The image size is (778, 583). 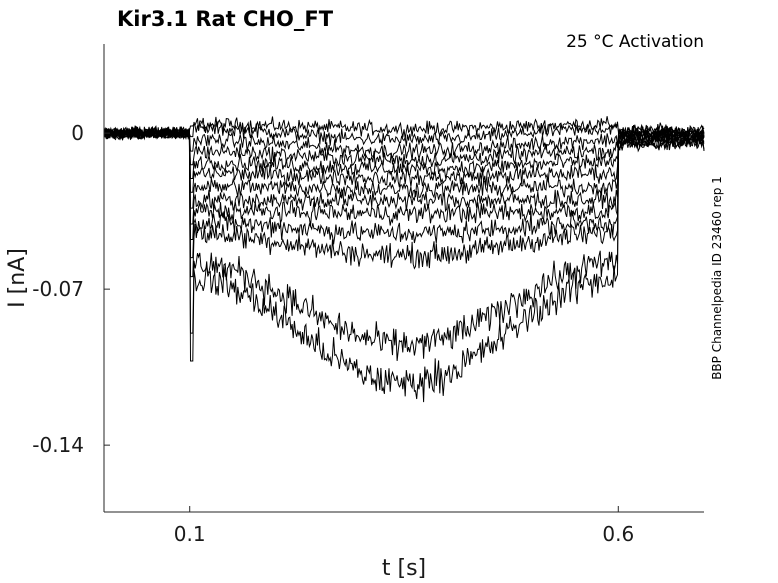 I want to click on x-axis-label: t [s], so click(x=404, y=568).